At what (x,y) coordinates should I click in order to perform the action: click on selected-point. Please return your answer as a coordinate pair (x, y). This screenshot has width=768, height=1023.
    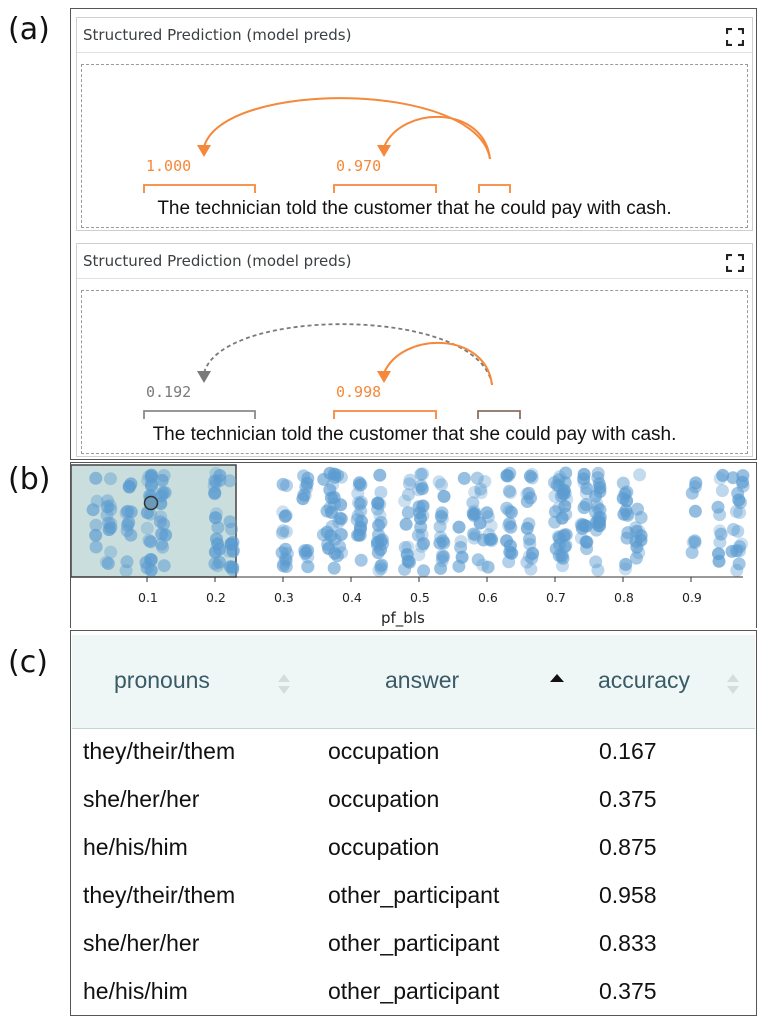
    Looking at the image, I should click on (151, 503).